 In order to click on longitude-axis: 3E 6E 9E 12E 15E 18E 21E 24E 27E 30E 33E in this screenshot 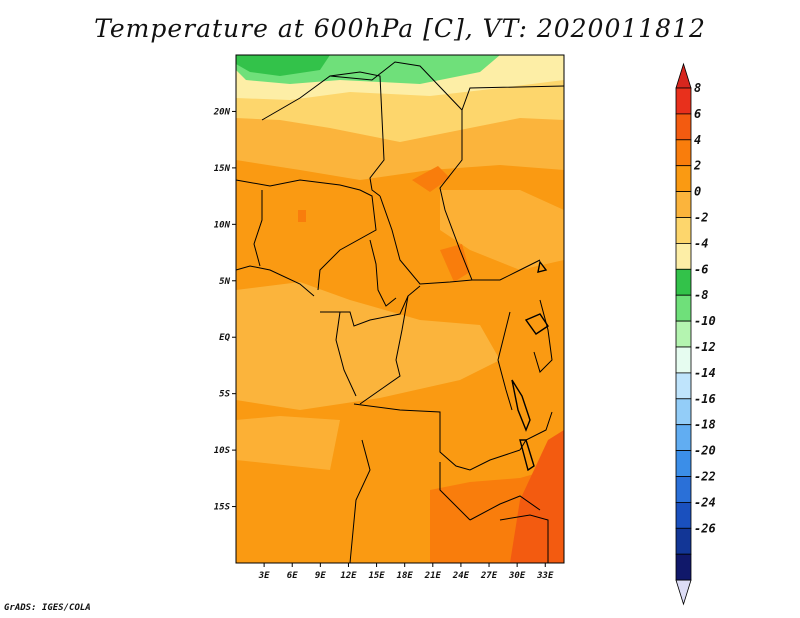, I will do `click(406, 572)`.